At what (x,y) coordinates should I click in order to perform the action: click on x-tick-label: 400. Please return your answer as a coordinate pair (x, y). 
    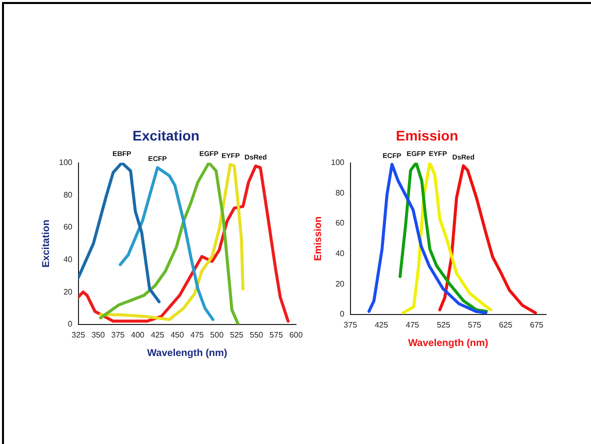
    Looking at the image, I should click on (138, 335).